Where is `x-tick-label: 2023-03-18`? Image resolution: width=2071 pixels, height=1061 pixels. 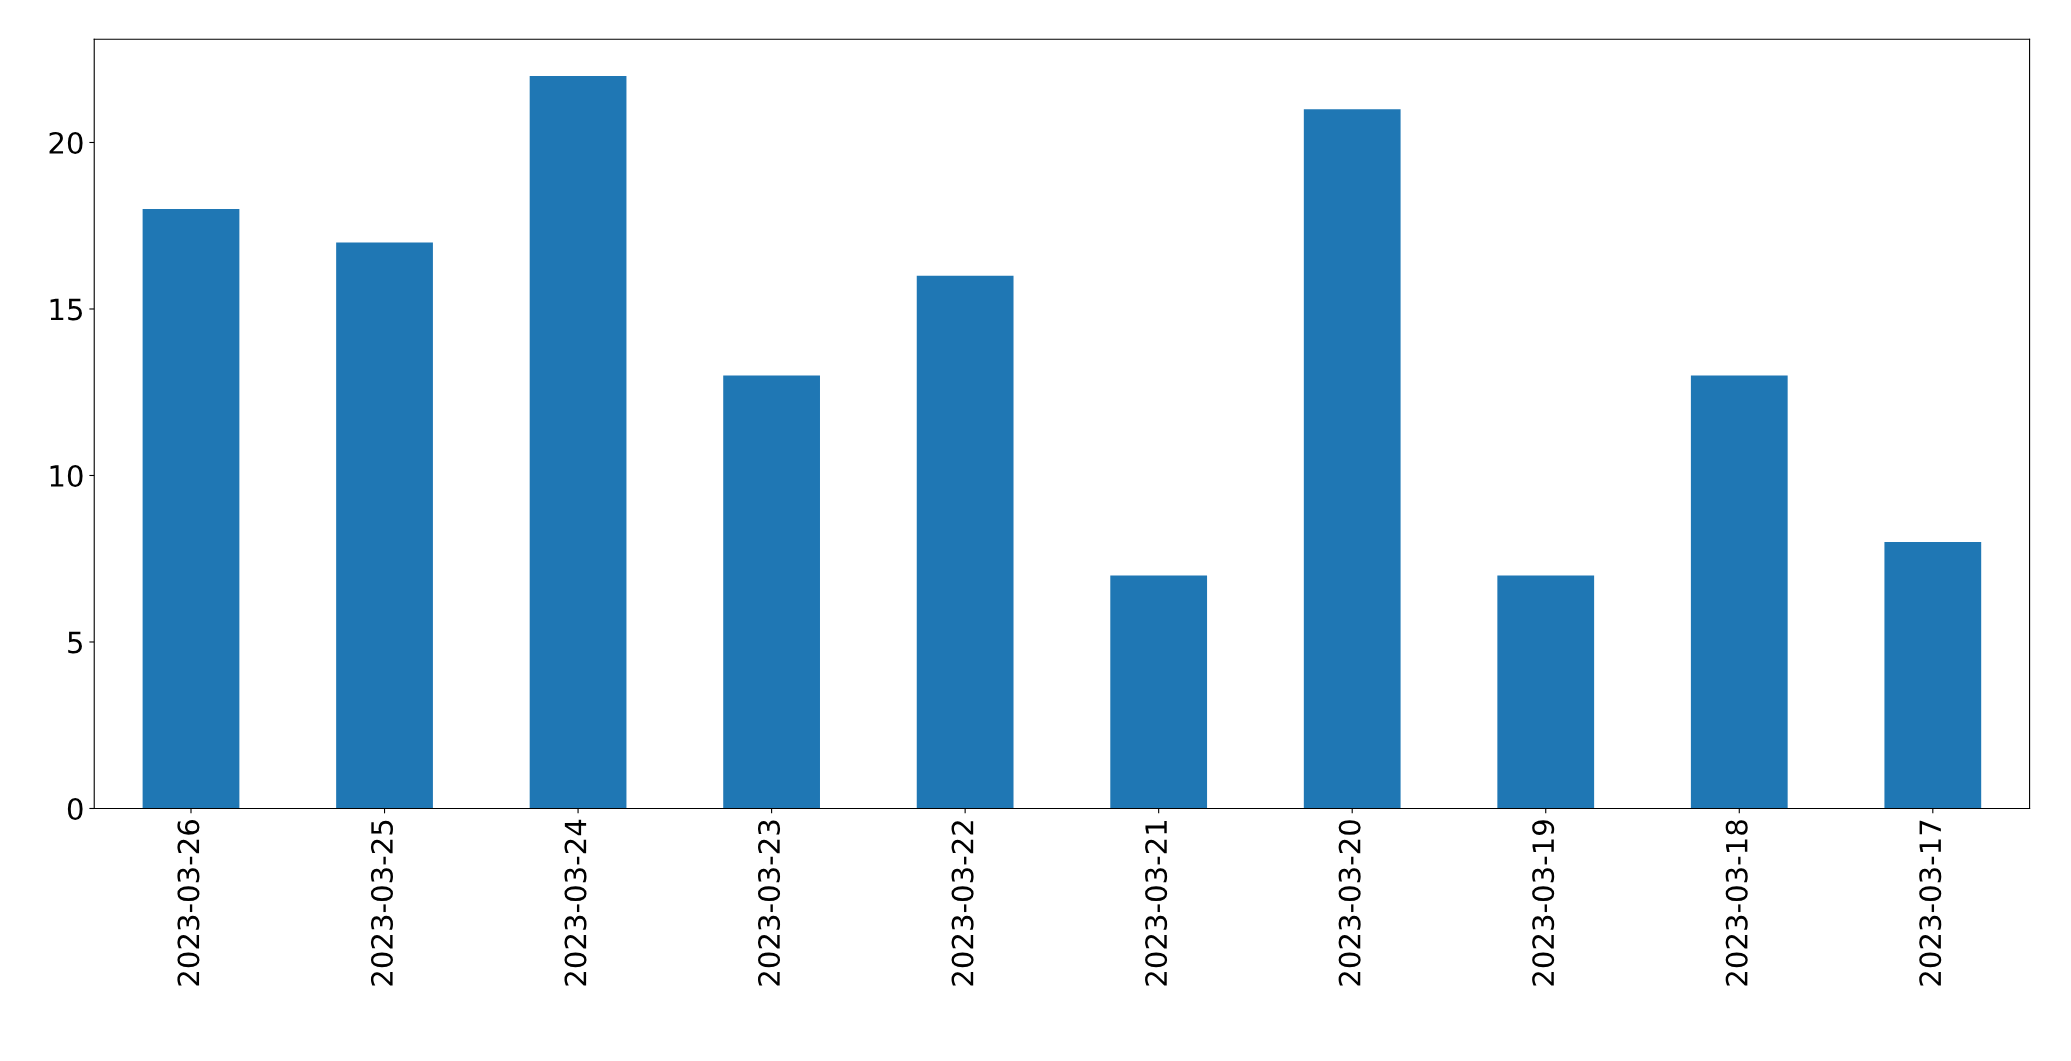
x-tick-label: 2023-03-18 is located at coordinates (1736, 903).